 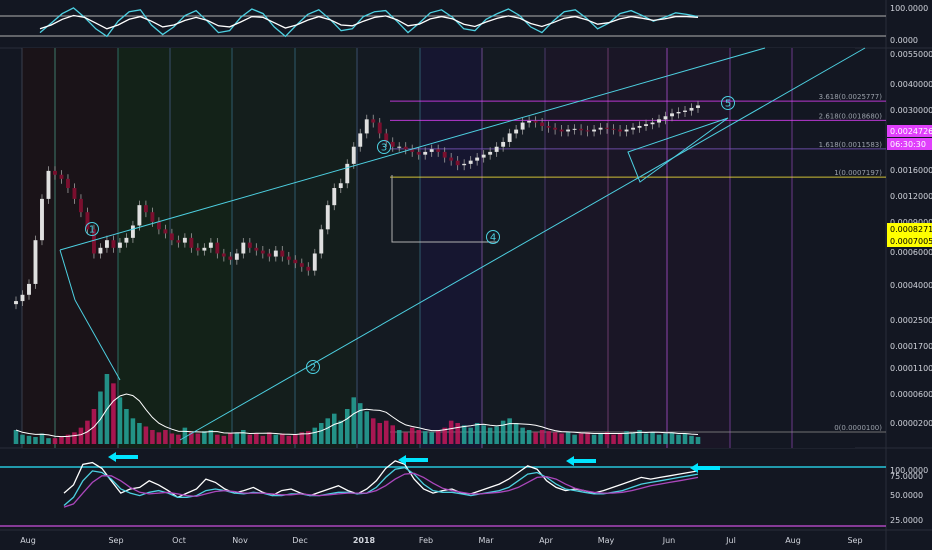 What do you see at coordinates (381, 490) in the screenshot?
I see `bottom-osc-series-line` at bounding box center [381, 490].